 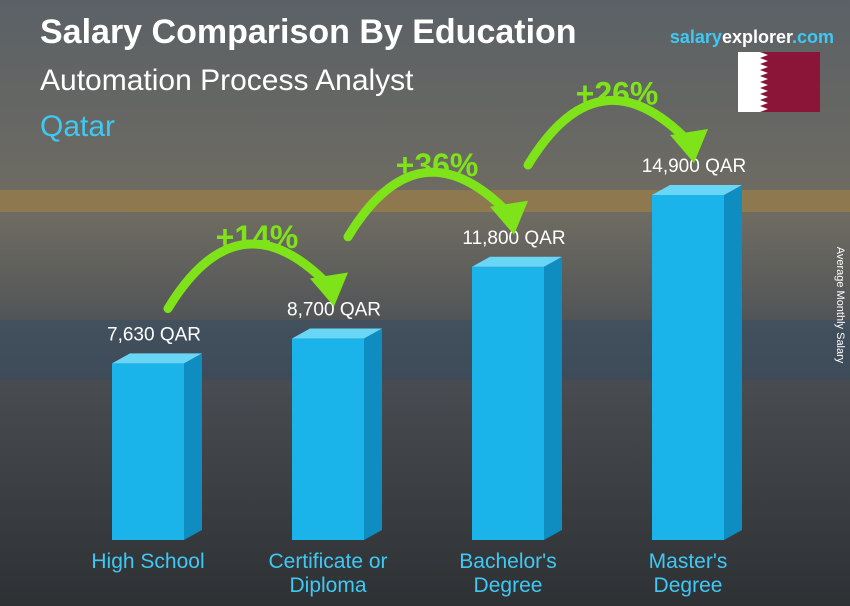 What do you see at coordinates (513, 238) in the screenshot?
I see `value-label: 11,800 QAR` at bounding box center [513, 238].